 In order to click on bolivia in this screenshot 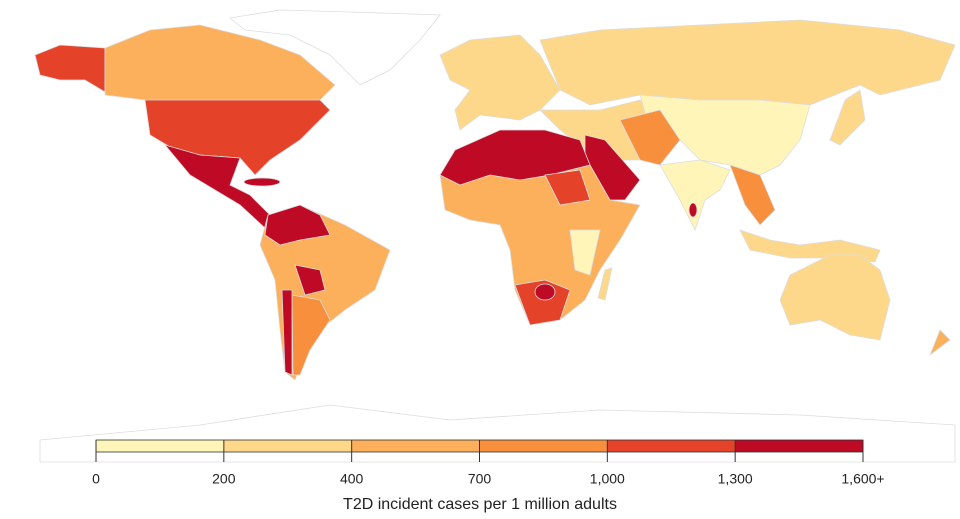, I will do `click(310, 280)`.